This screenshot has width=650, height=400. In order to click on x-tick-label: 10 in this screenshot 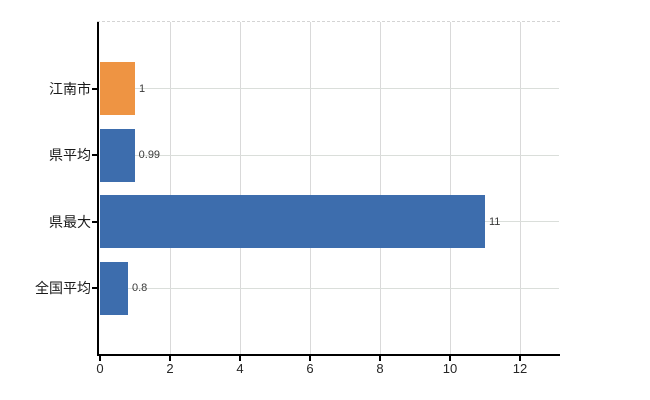, I will do `click(450, 368)`.